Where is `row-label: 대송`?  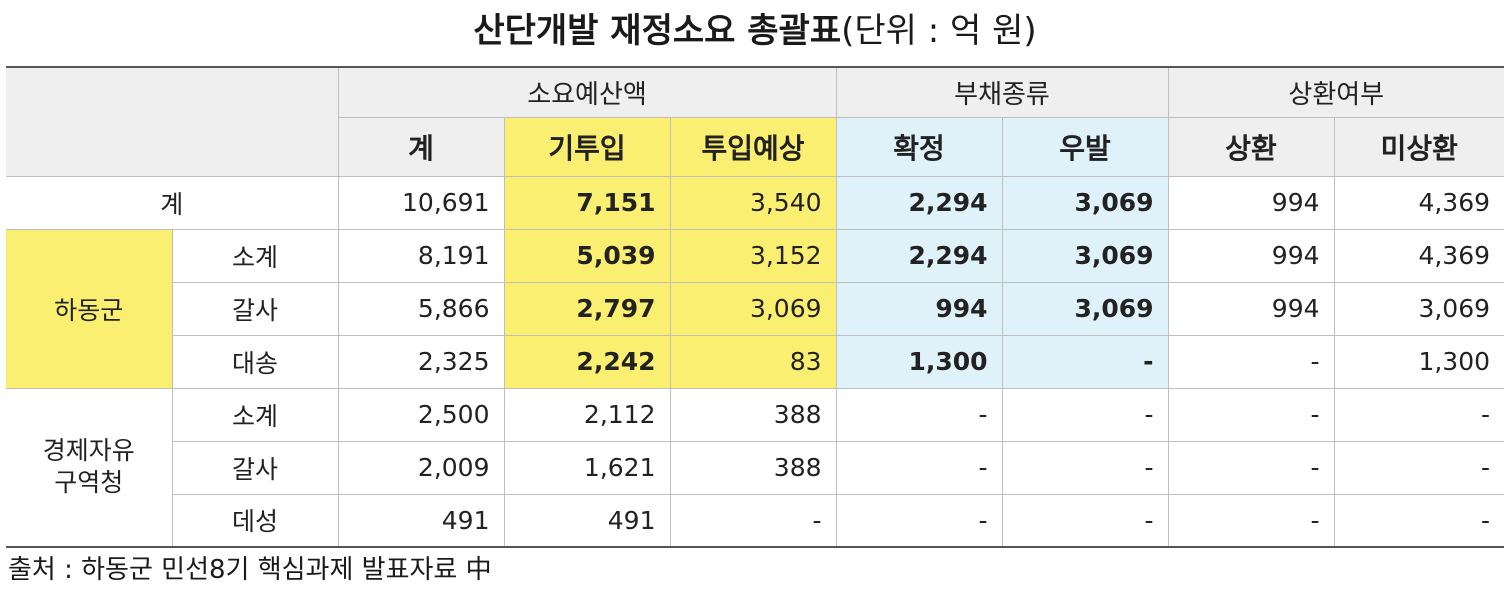
row-label: 대송 is located at coordinates (255, 361).